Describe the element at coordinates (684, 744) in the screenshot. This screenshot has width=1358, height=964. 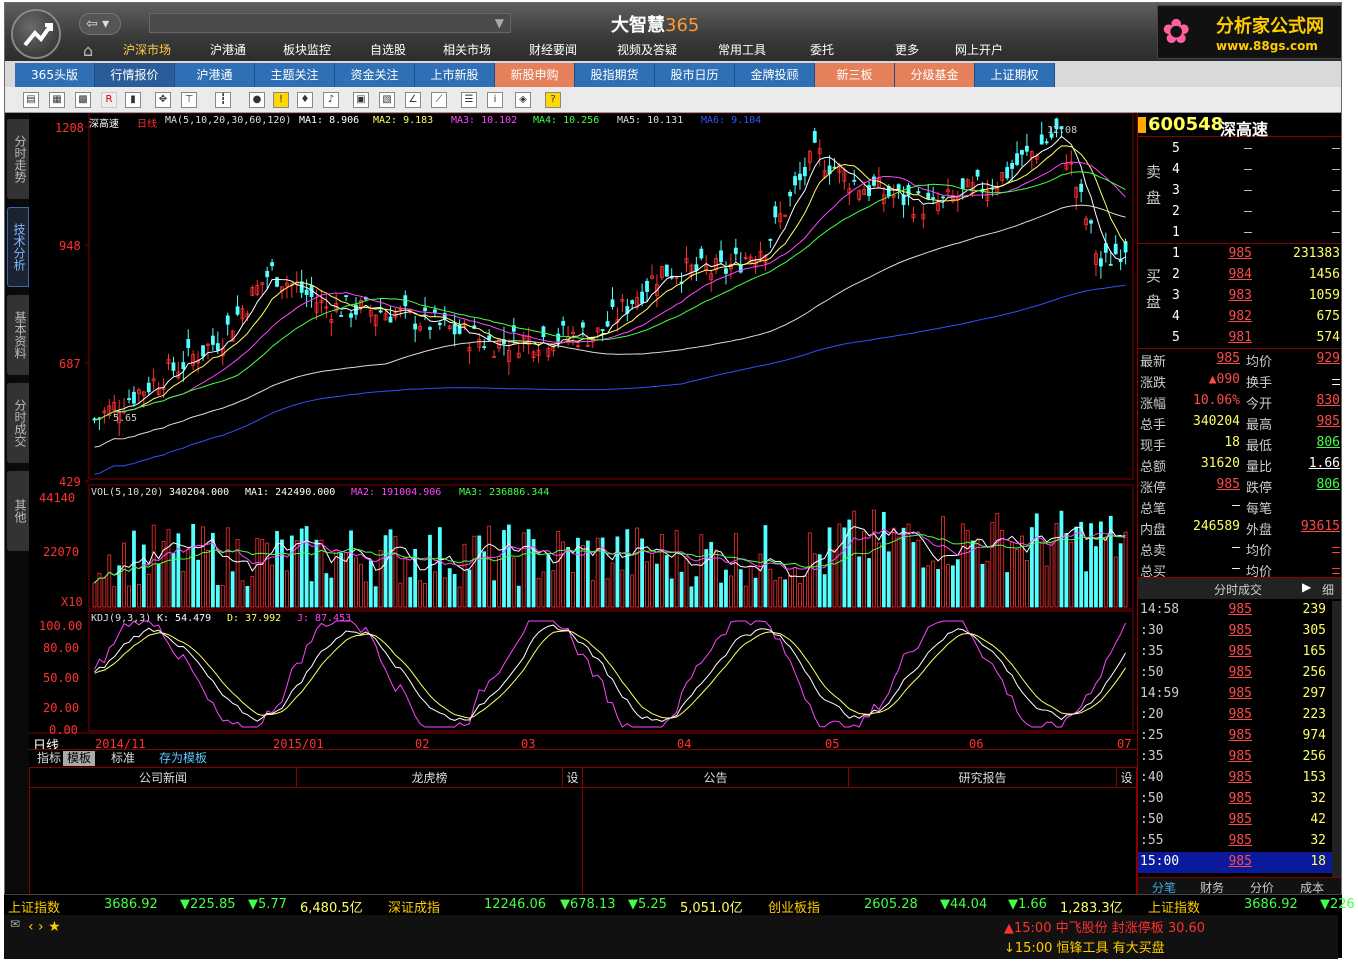
I see `date-tick-5: 04` at that location.